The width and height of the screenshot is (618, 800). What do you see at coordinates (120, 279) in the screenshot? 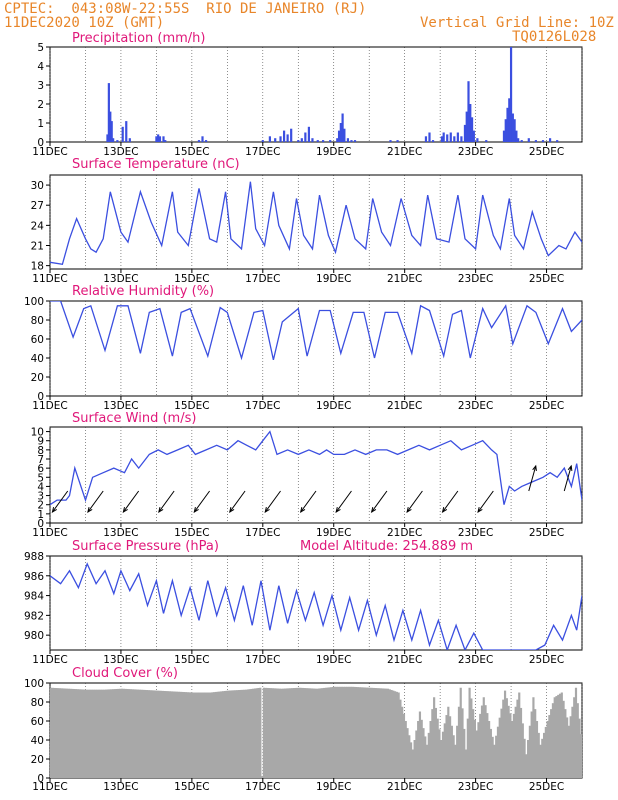
I see `x-tick-label: 13DEC` at bounding box center [120, 279].